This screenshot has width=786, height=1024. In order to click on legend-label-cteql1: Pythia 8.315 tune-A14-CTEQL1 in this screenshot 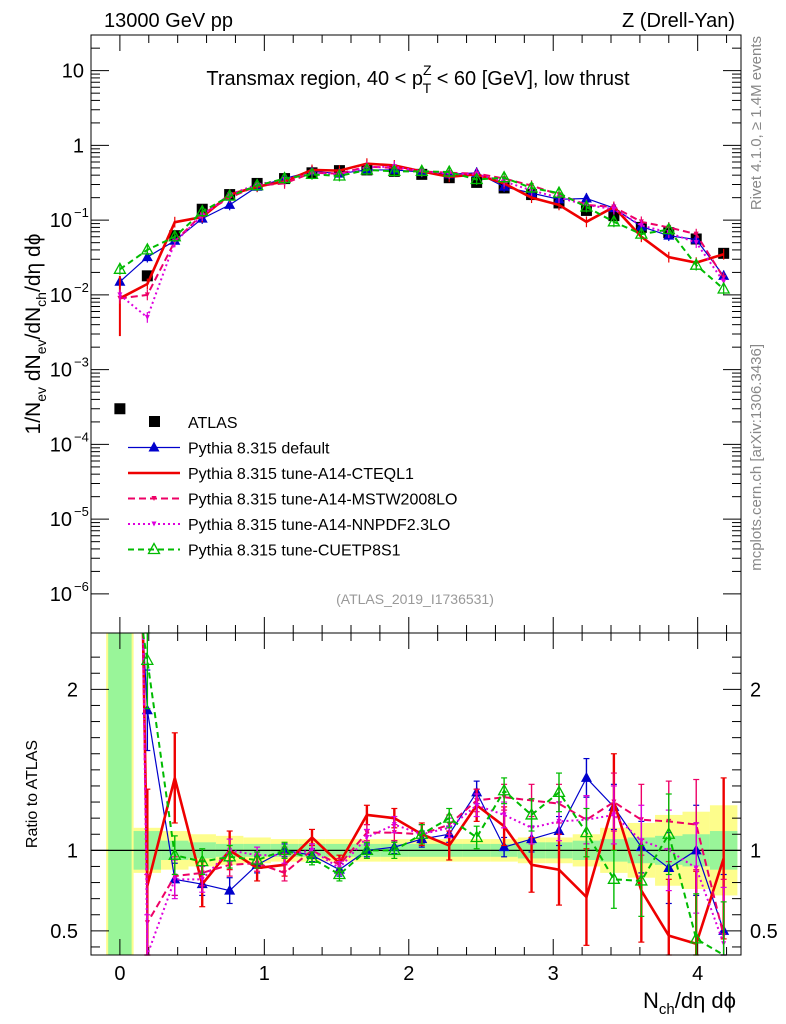, I will do `click(301, 474)`.